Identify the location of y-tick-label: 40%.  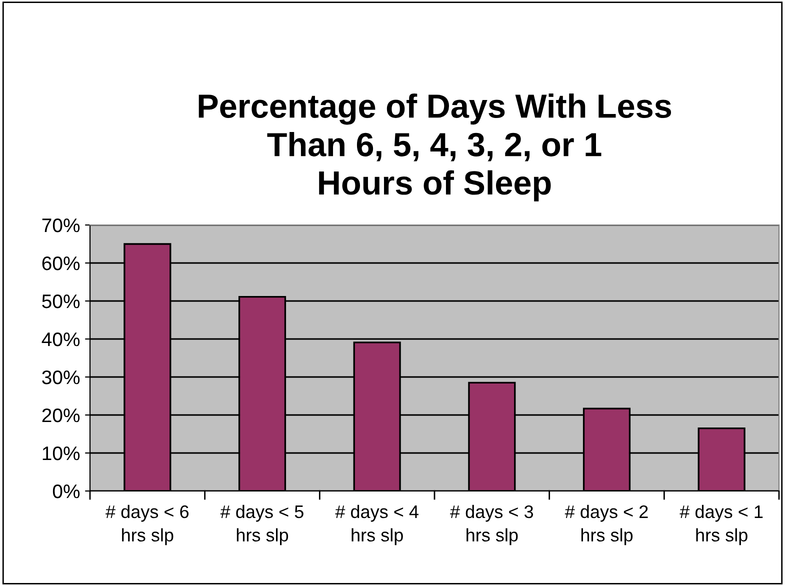
(61, 339).